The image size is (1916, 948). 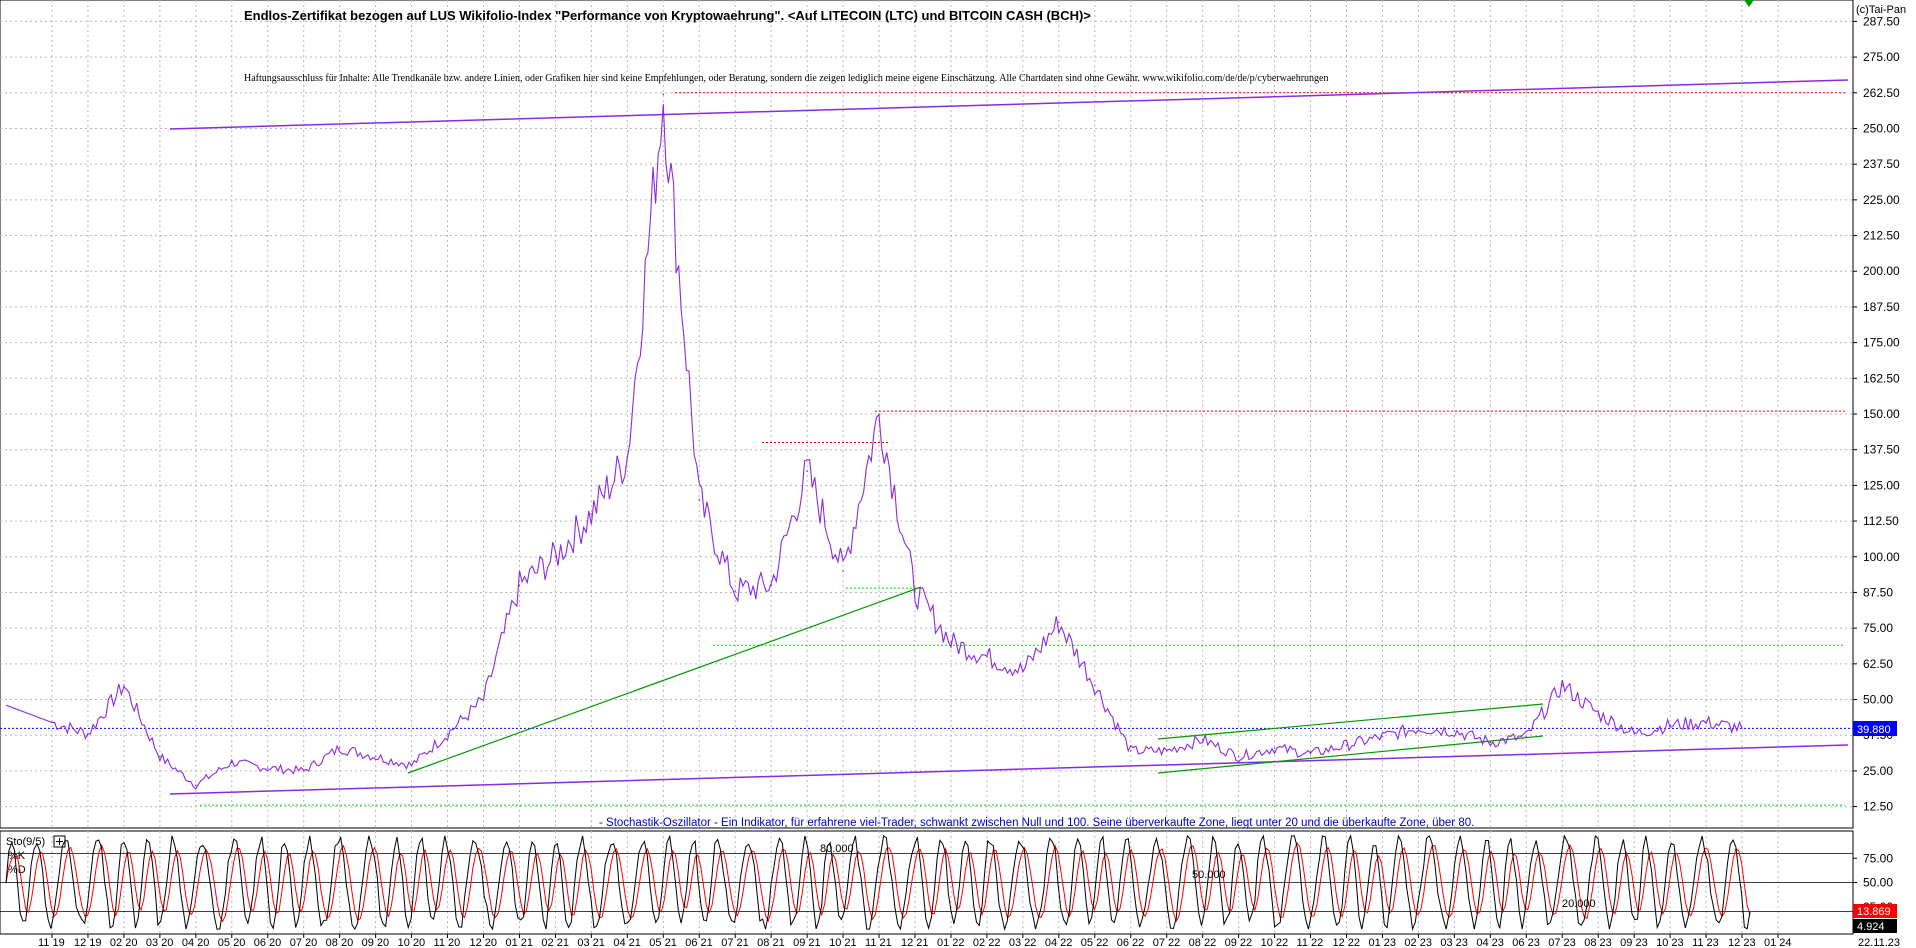 What do you see at coordinates (1878, 771) in the screenshot?
I see `price-tick-label: 25.00` at bounding box center [1878, 771].